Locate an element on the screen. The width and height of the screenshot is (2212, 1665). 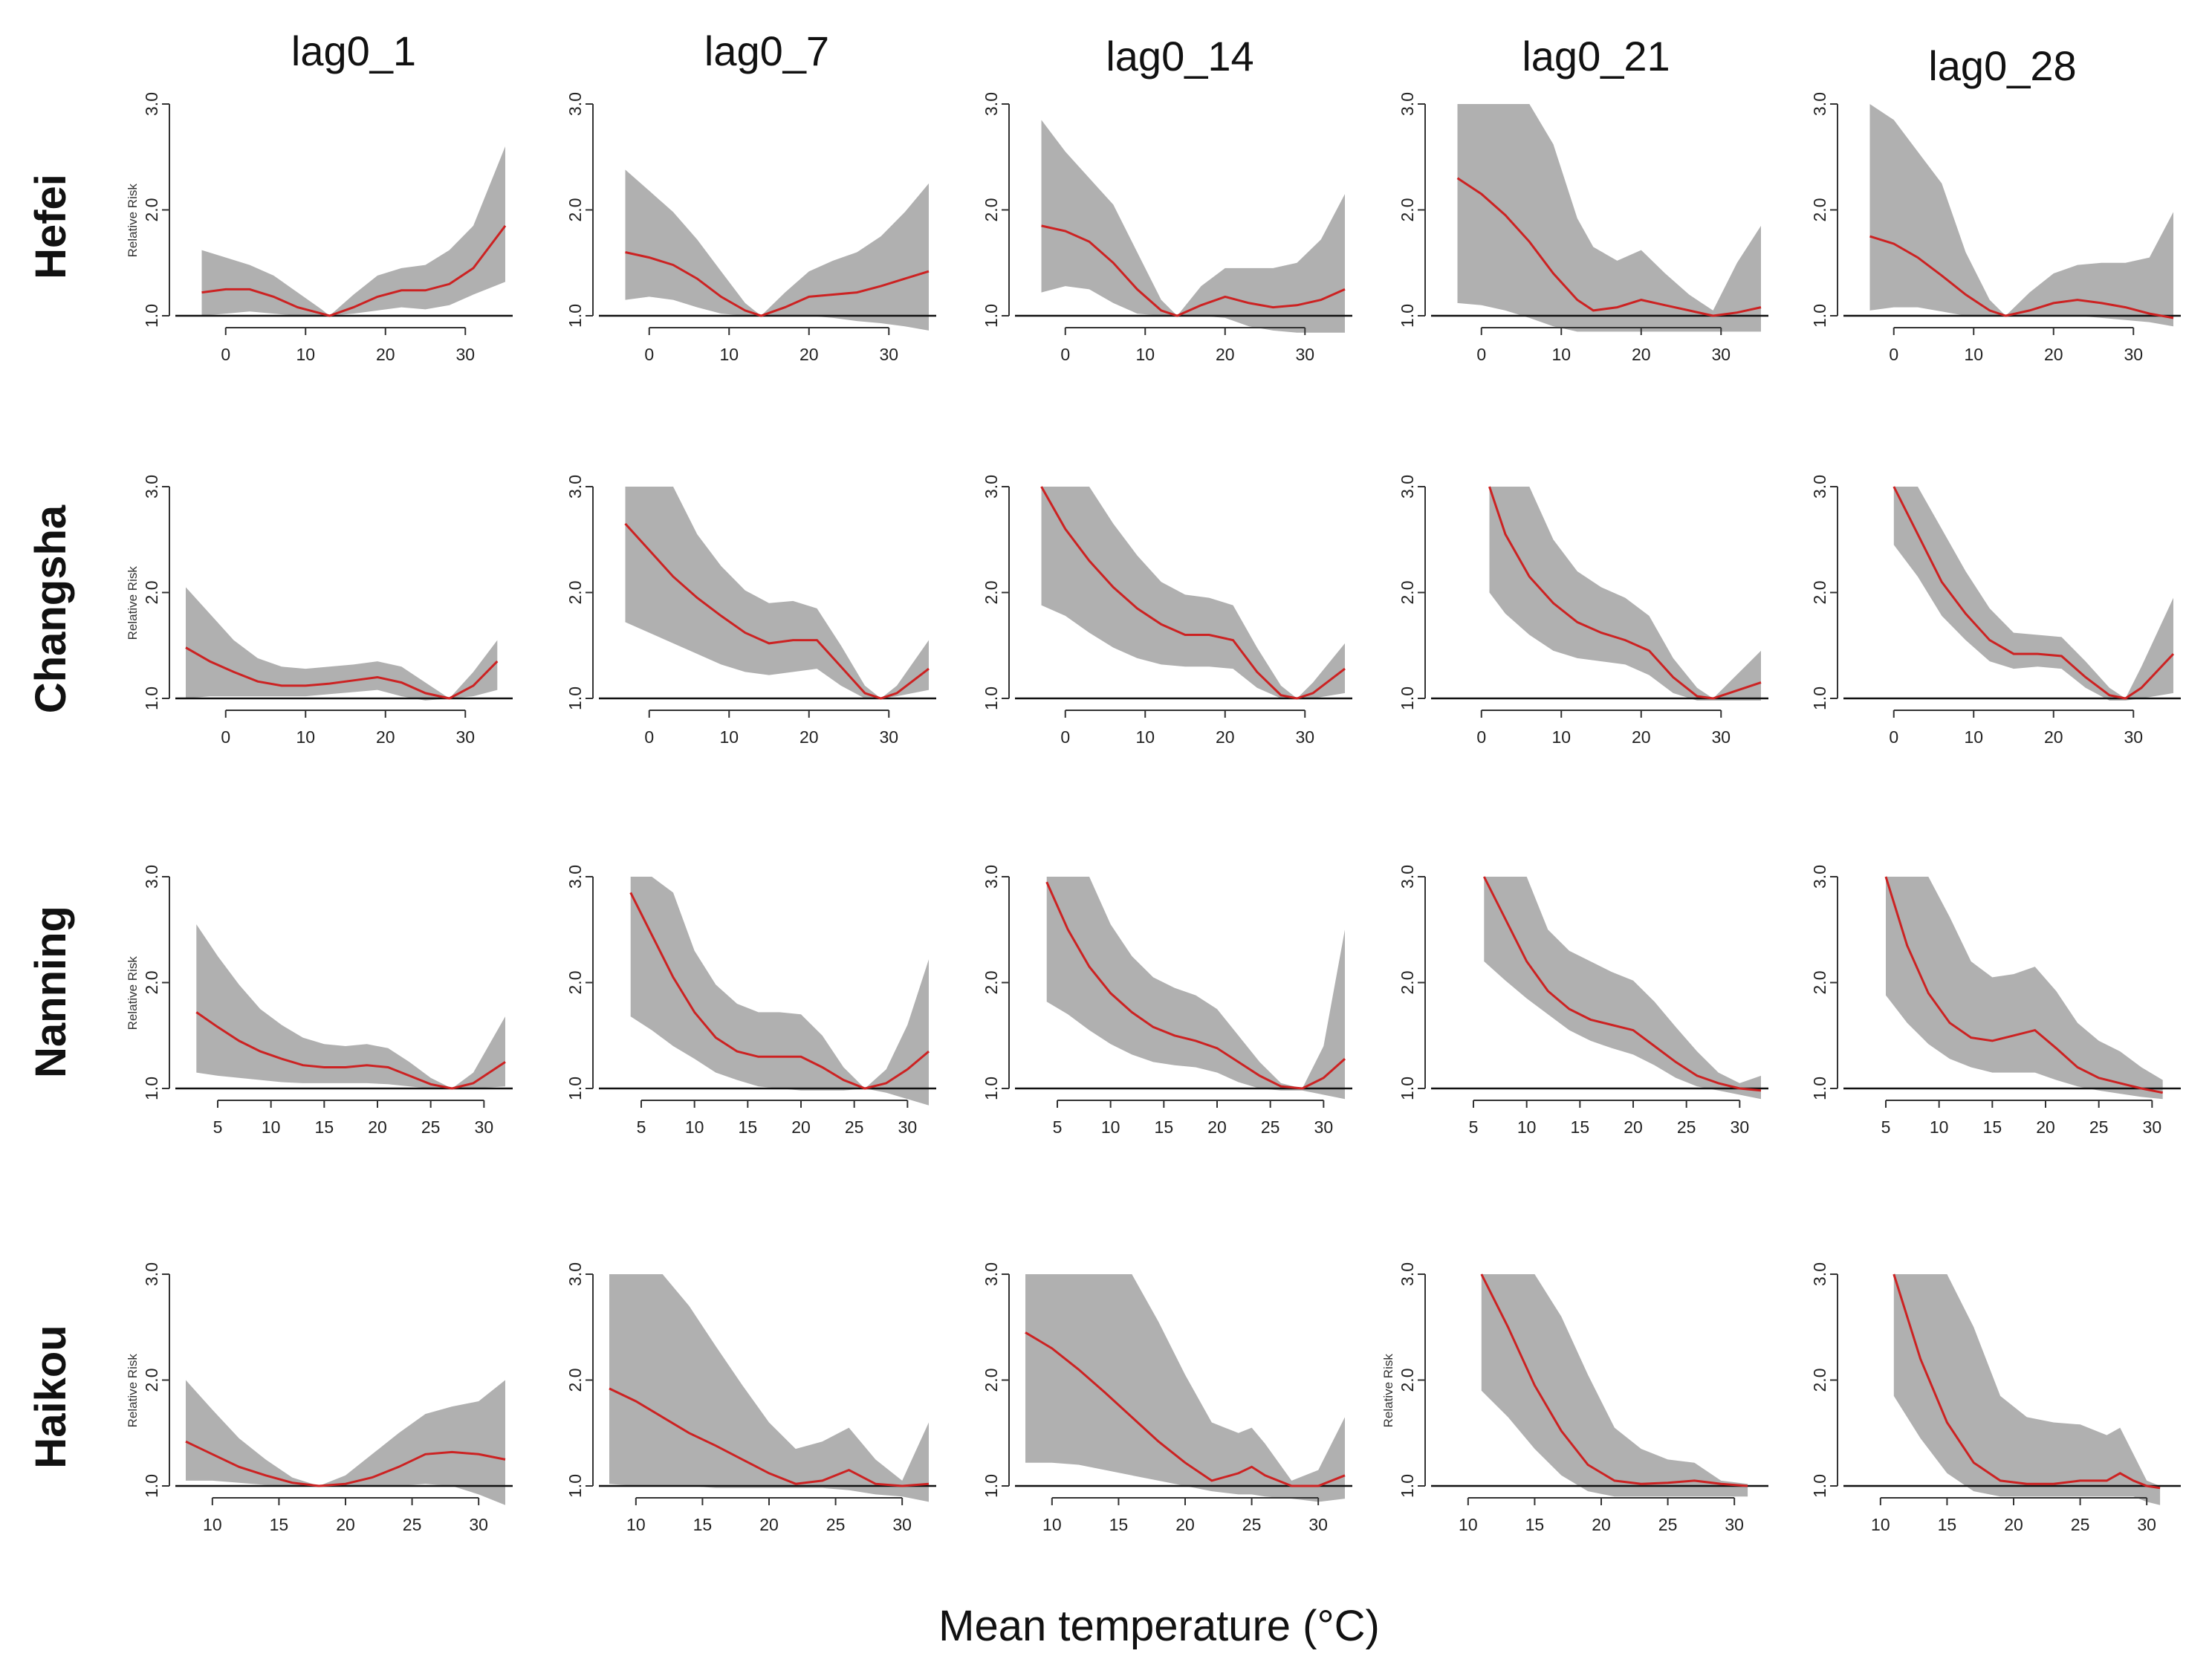
panel-changsha-lag0-7: 1.0 2.0 3.0 0 10 20 30 is located at coordinates (750, 611).